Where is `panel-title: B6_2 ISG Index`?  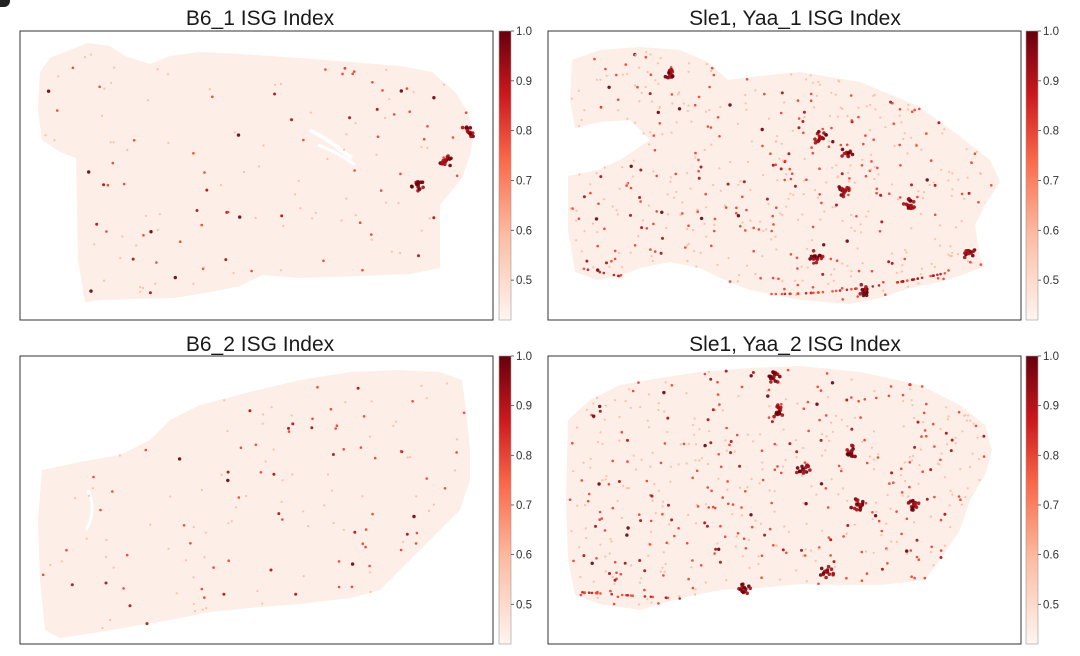 panel-title: B6_2 ISG Index is located at coordinates (260, 344).